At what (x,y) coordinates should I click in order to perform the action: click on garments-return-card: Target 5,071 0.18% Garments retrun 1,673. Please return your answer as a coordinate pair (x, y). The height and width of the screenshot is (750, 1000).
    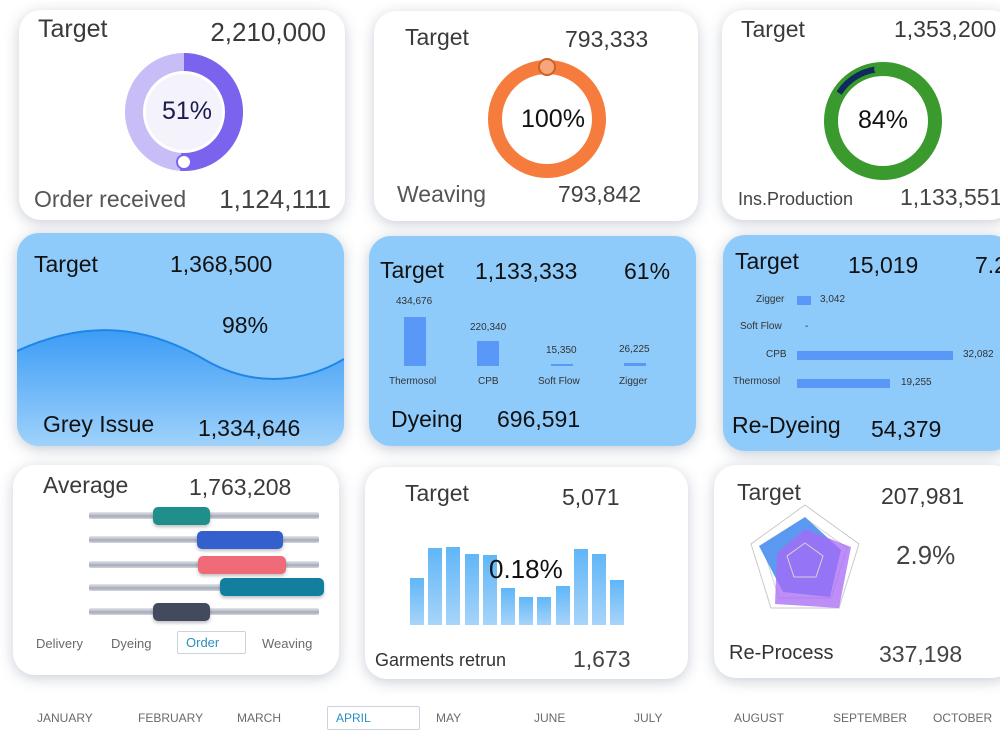
    Looking at the image, I should click on (526, 573).